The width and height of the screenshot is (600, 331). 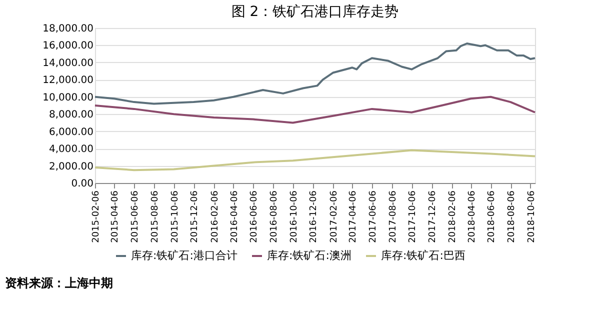 What do you see at coordinates (71, 150) in the screenshot?
I see `y-tick-label: 4,000.00` at bounding box center [71, 150].